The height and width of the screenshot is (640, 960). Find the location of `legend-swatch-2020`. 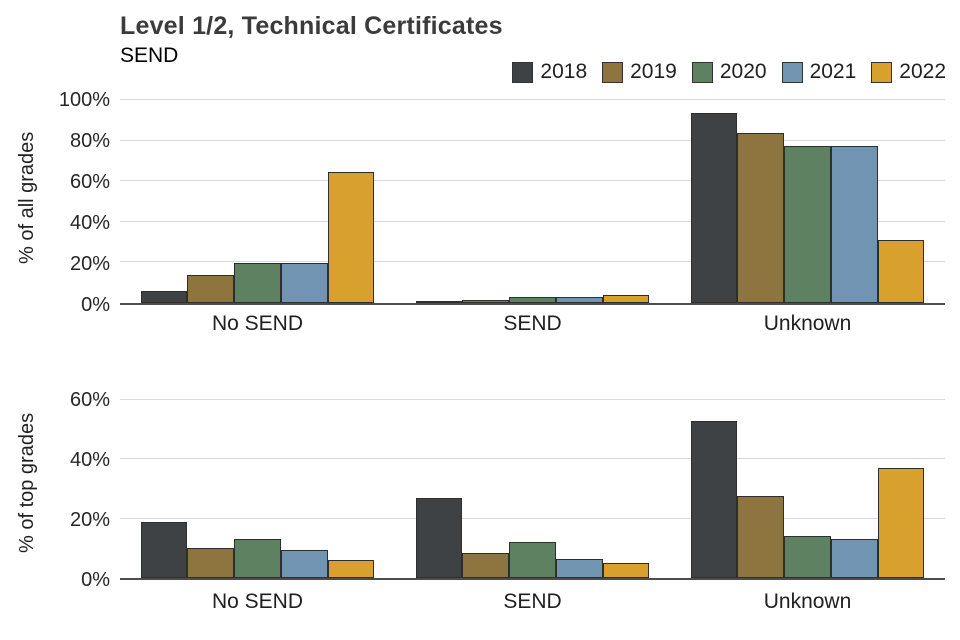

legend-swatch-2020 is located at coordinates (702, 72).